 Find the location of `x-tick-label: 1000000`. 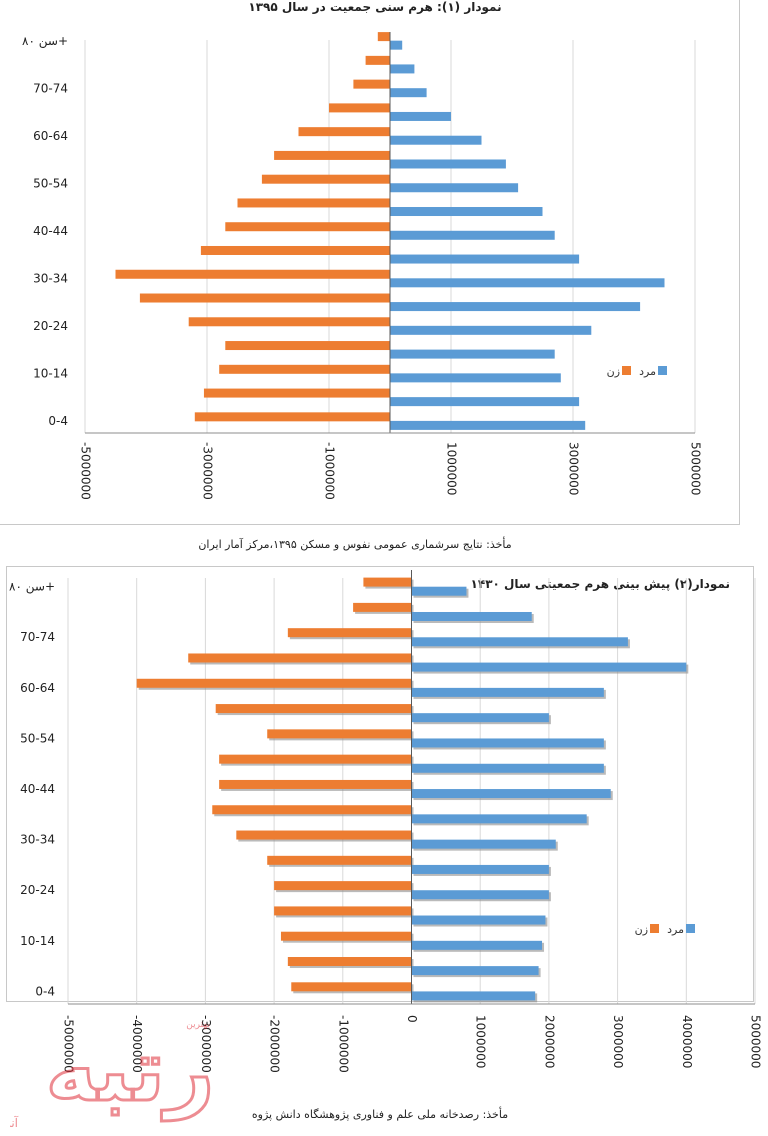

x-tick-label: 1000000 is located at coordinates (481, 1041).